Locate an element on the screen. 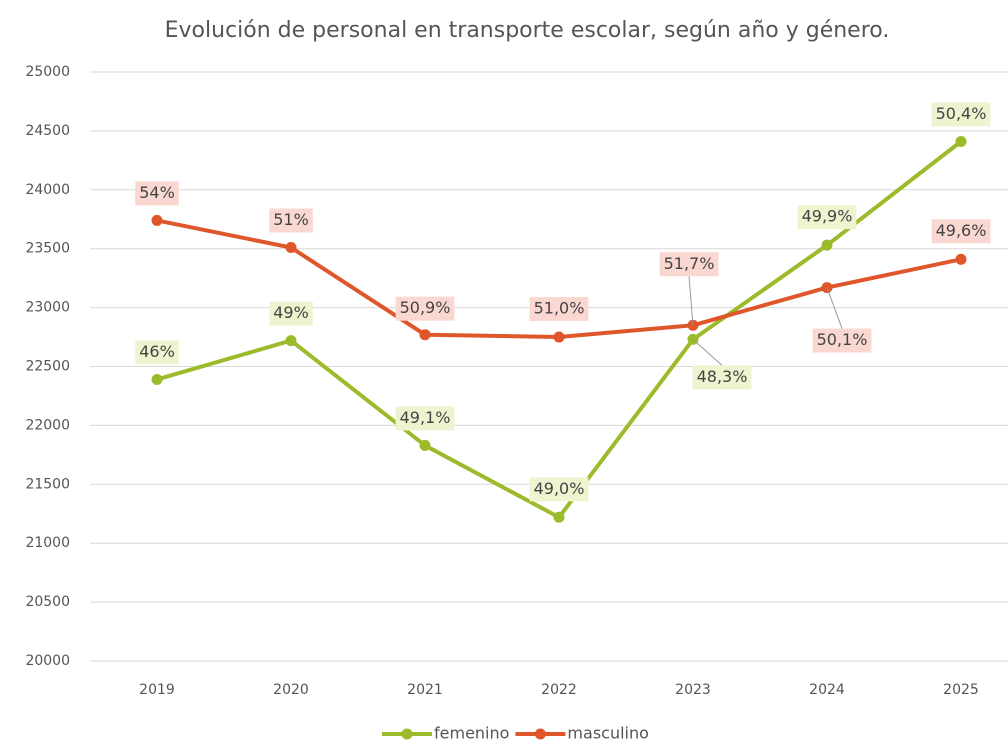 The image size is (1008, 742). data-label-group: 50,9% is located at coordinates (425, 308).